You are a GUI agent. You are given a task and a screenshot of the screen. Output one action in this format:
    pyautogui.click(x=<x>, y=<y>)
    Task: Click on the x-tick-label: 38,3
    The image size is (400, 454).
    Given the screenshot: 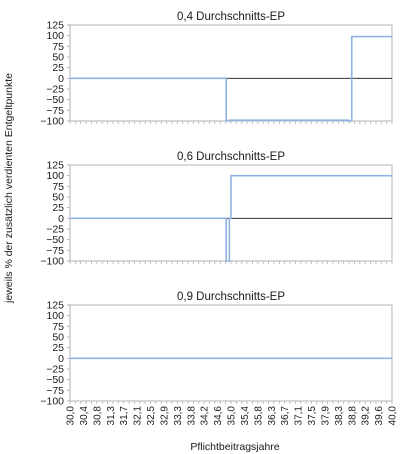 What is the action you would take?
    pyautogui.click(x=339, y=416)
    